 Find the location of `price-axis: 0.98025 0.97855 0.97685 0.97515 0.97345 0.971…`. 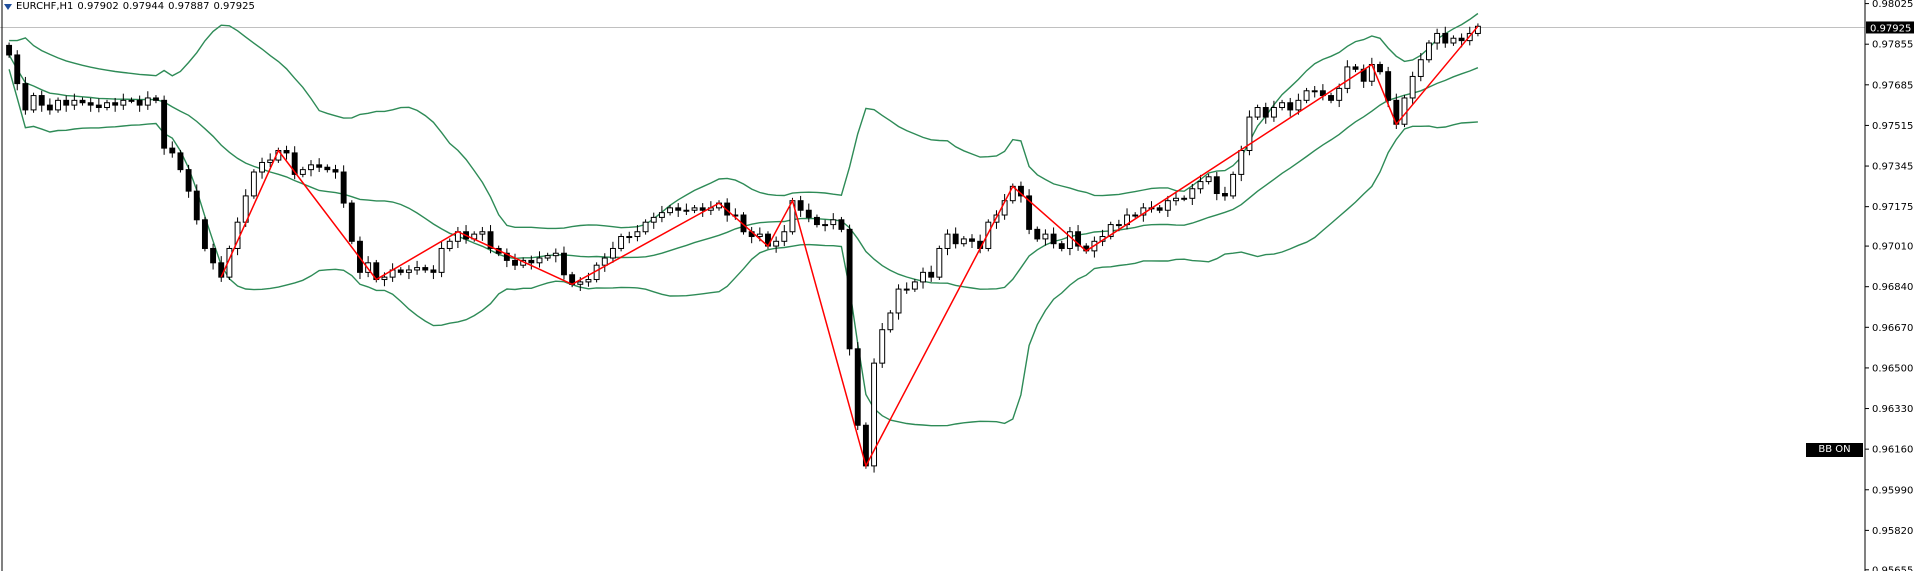

price-axis: 0.98025 0.97855 0.97685 0.97515 0.97345 0.971… is located at coordinates (1889, 287).